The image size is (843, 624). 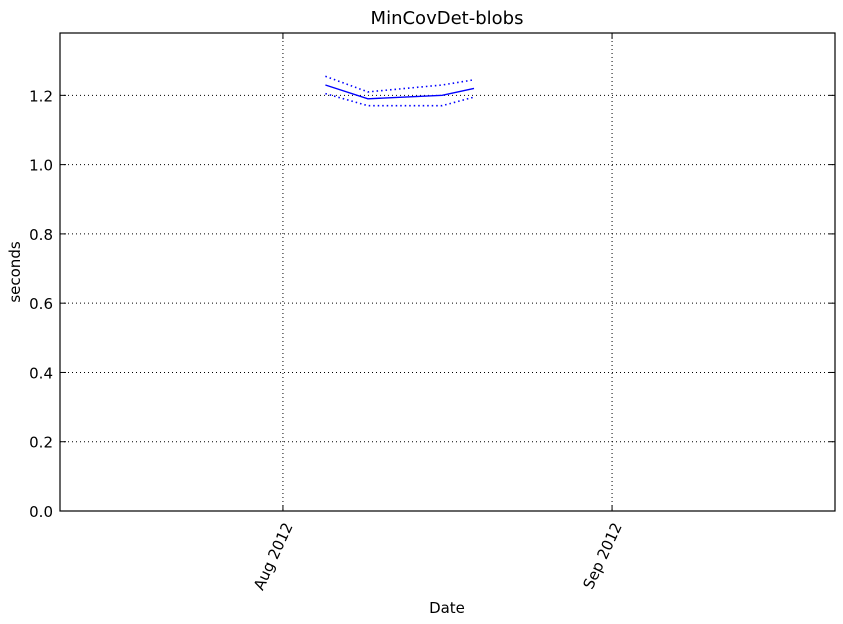 I want to click on series-layer, so click(x=400, y=91).